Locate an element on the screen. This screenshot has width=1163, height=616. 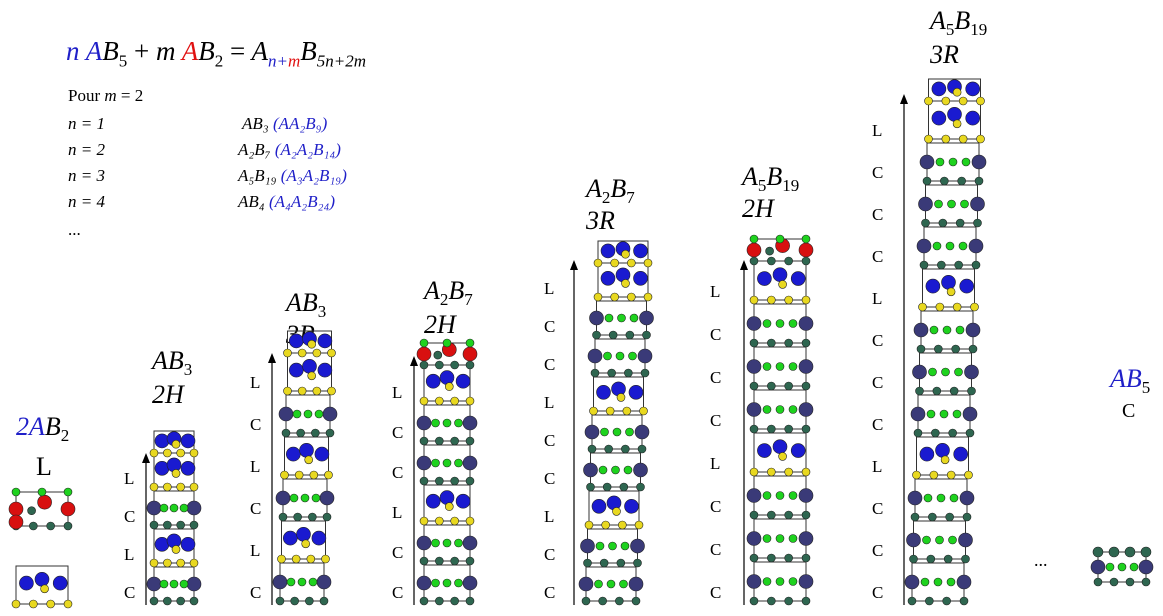
stacking-arrow-head is located at coordinates (414, 361).